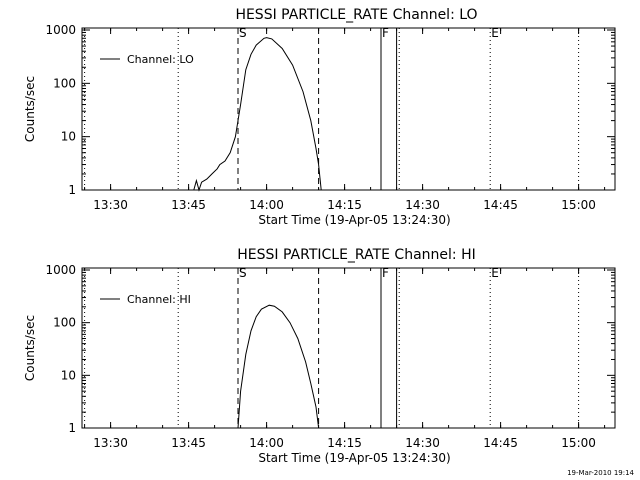 Image resolution: width=640 pixels, height=480 pixels. What do you see at coordinates (160, 59) in the screenshot?
I see `legend-label: Channel: LO` at bounding box center [160, 59].